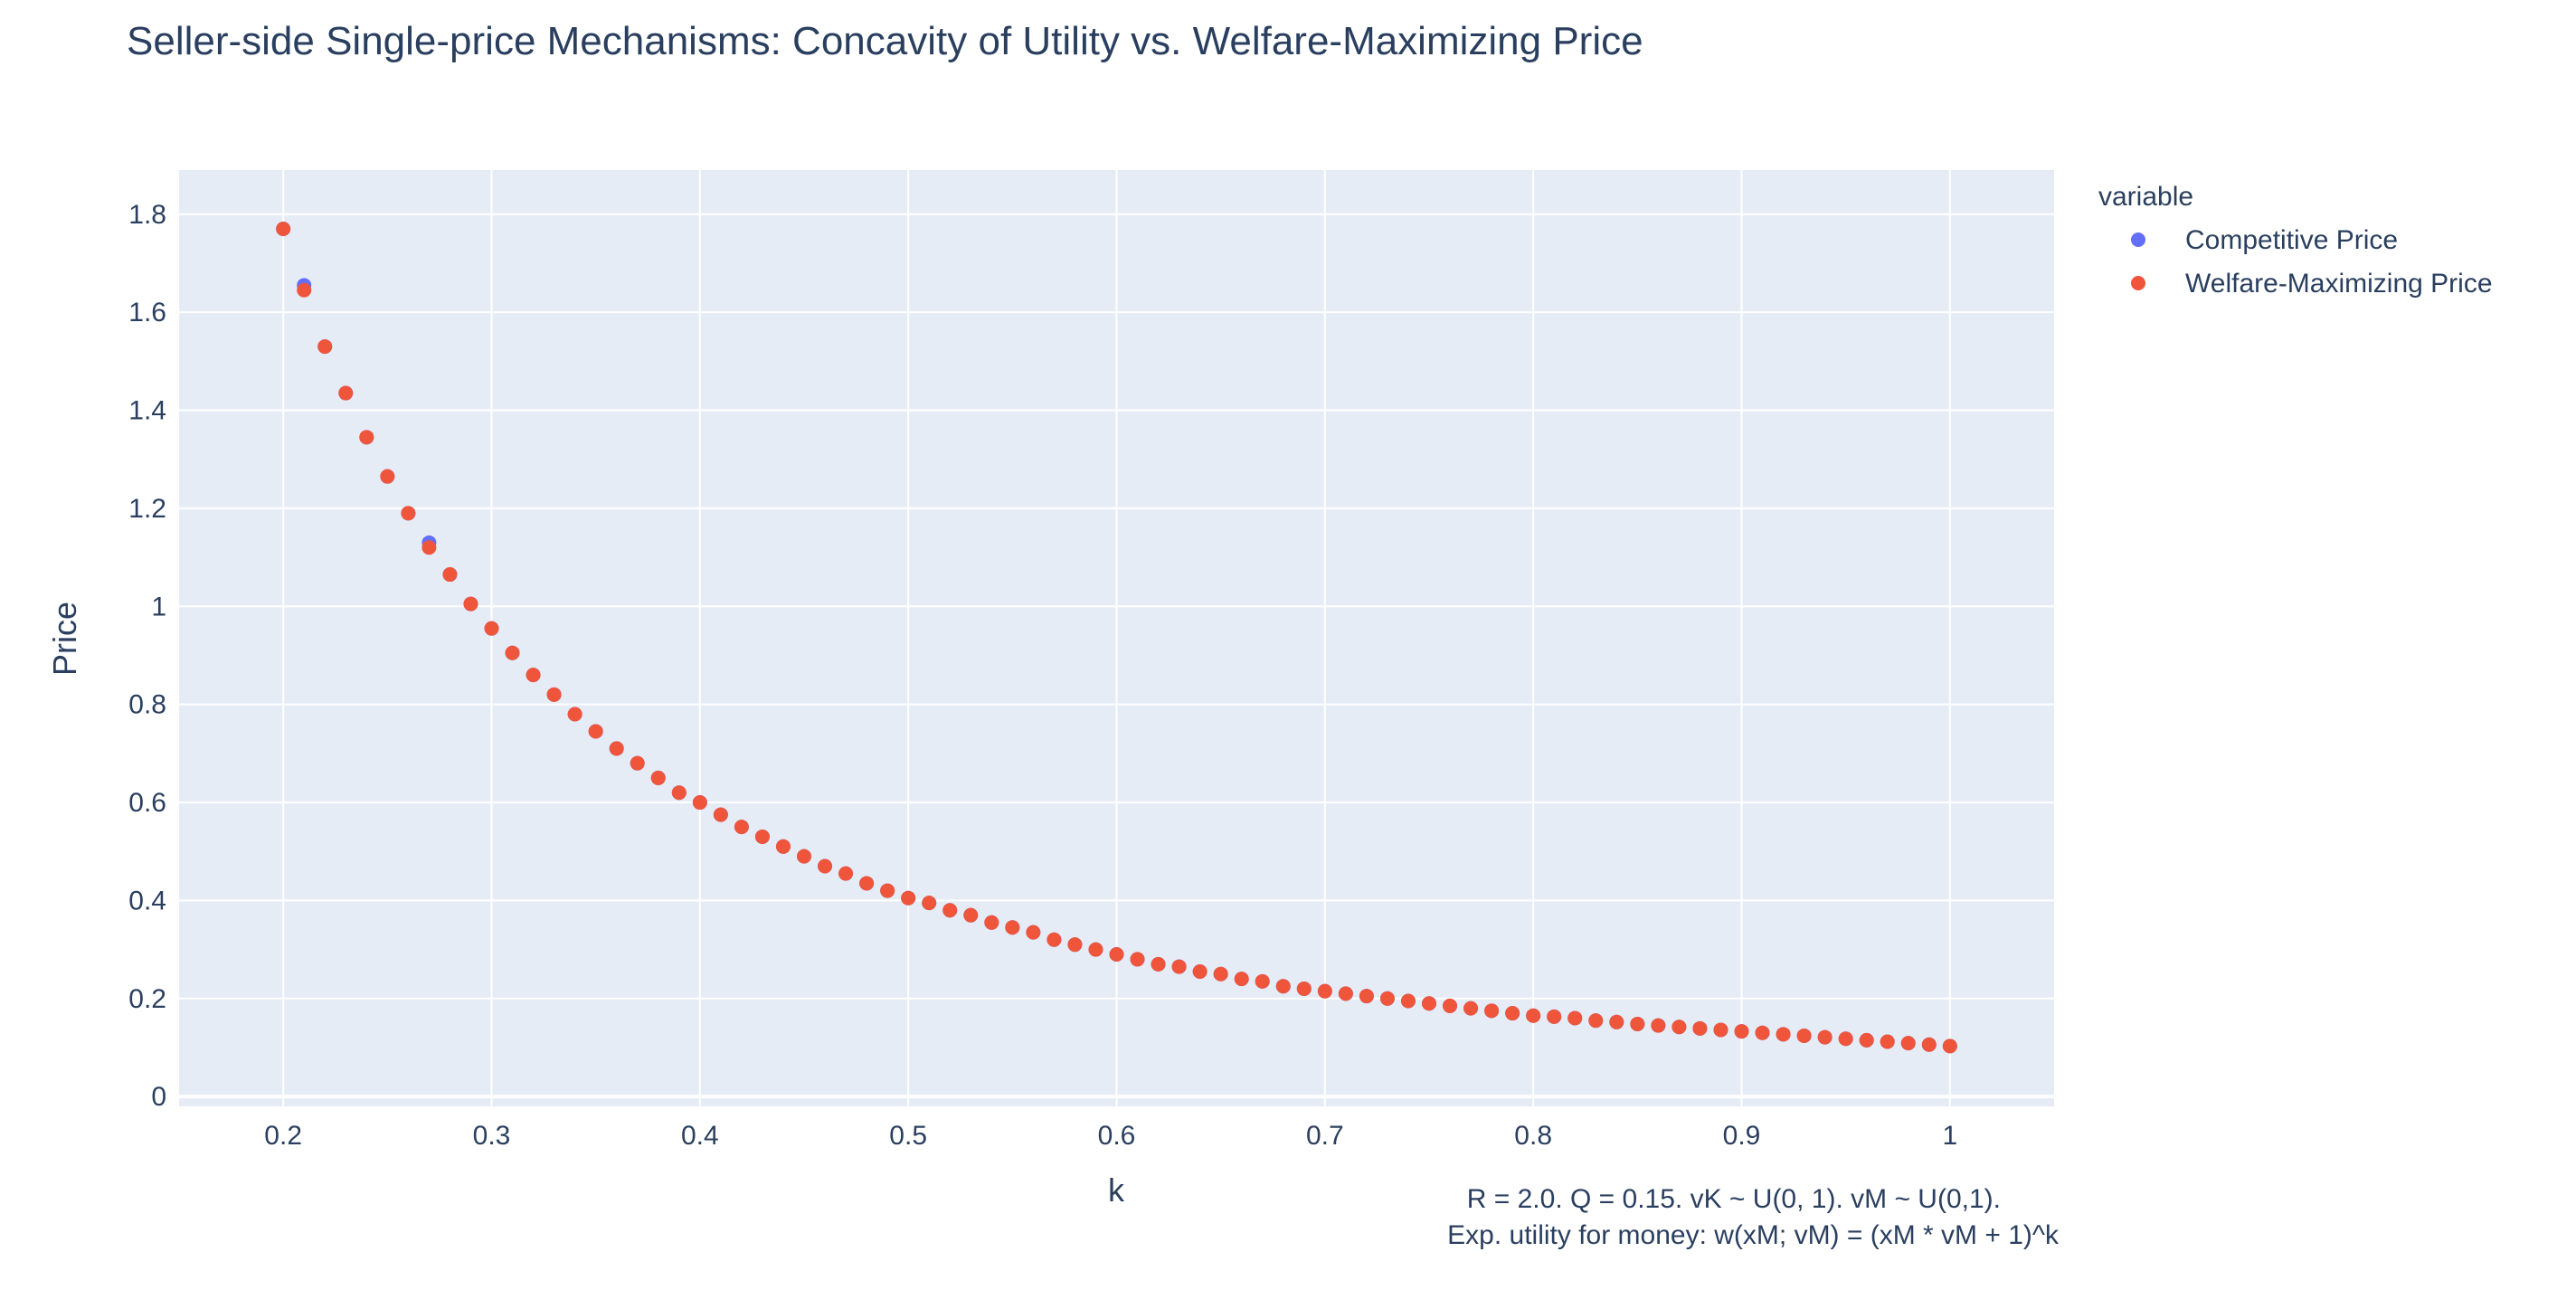 This screenshot has width=2576, height=1290. Describe the element at coordinates (147, 999) in the screenshot. I see `y-tick-label: 0.2` at that location.